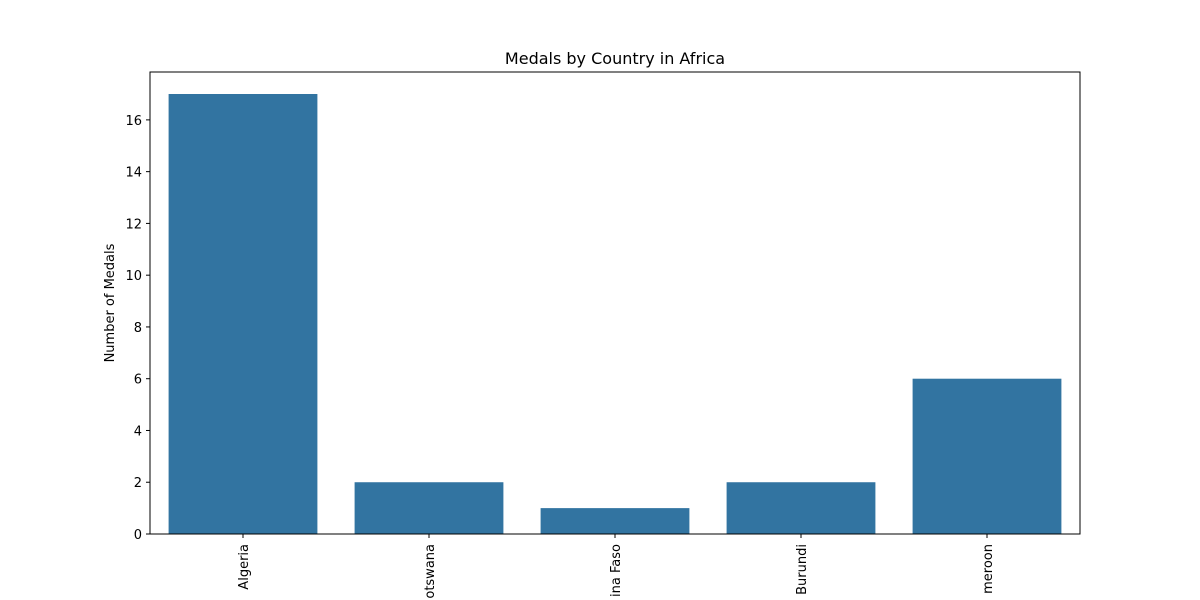 The height and width of the screenshot is (600, 1200). What do you see at coordinates (138, 431) in the screenshot?
I see `y-tick-label: 4` at bounding box center [138, 431].